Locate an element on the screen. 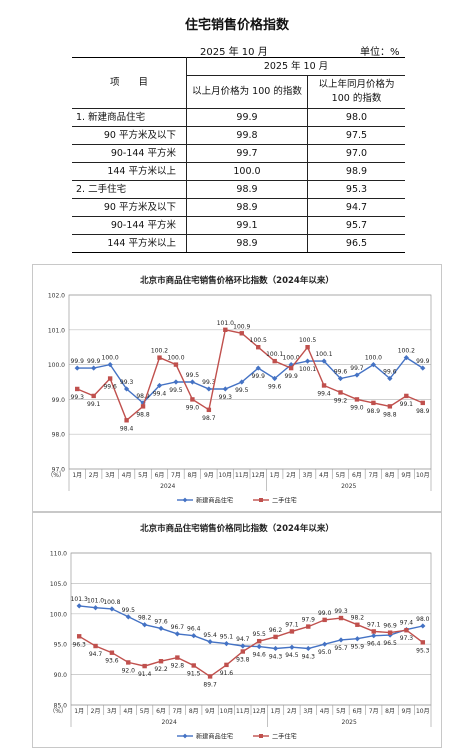 This screenshot has width=474, height=752. x-tick-label: 5月 is located at coordinates (341, 475).